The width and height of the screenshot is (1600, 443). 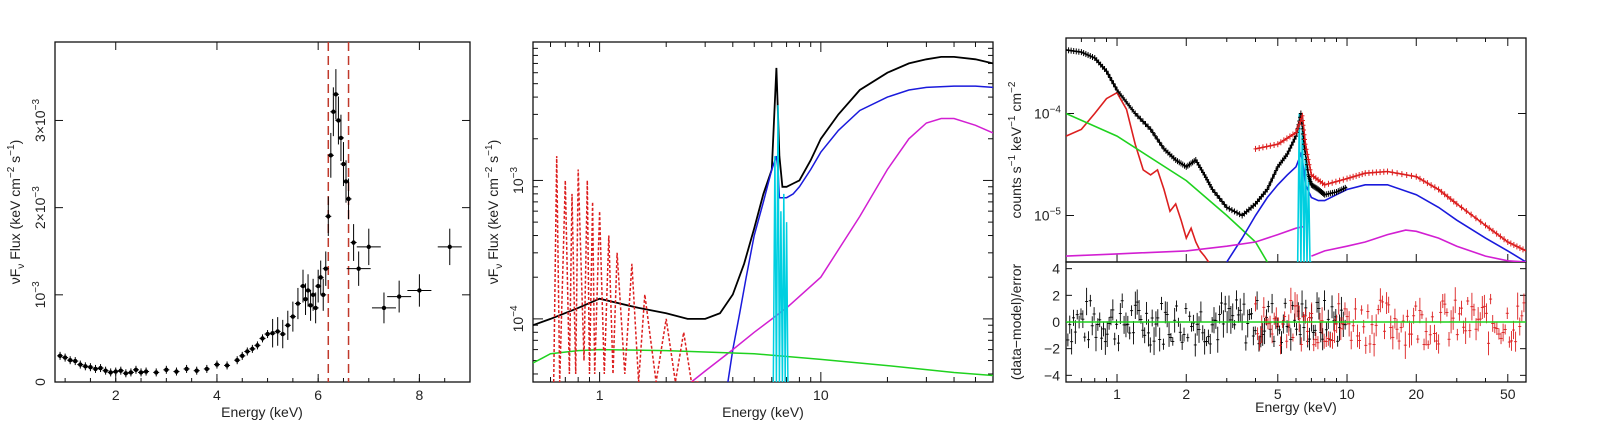 I want to click on p3-xtick-label: 2, so click(x=1186, y=394).